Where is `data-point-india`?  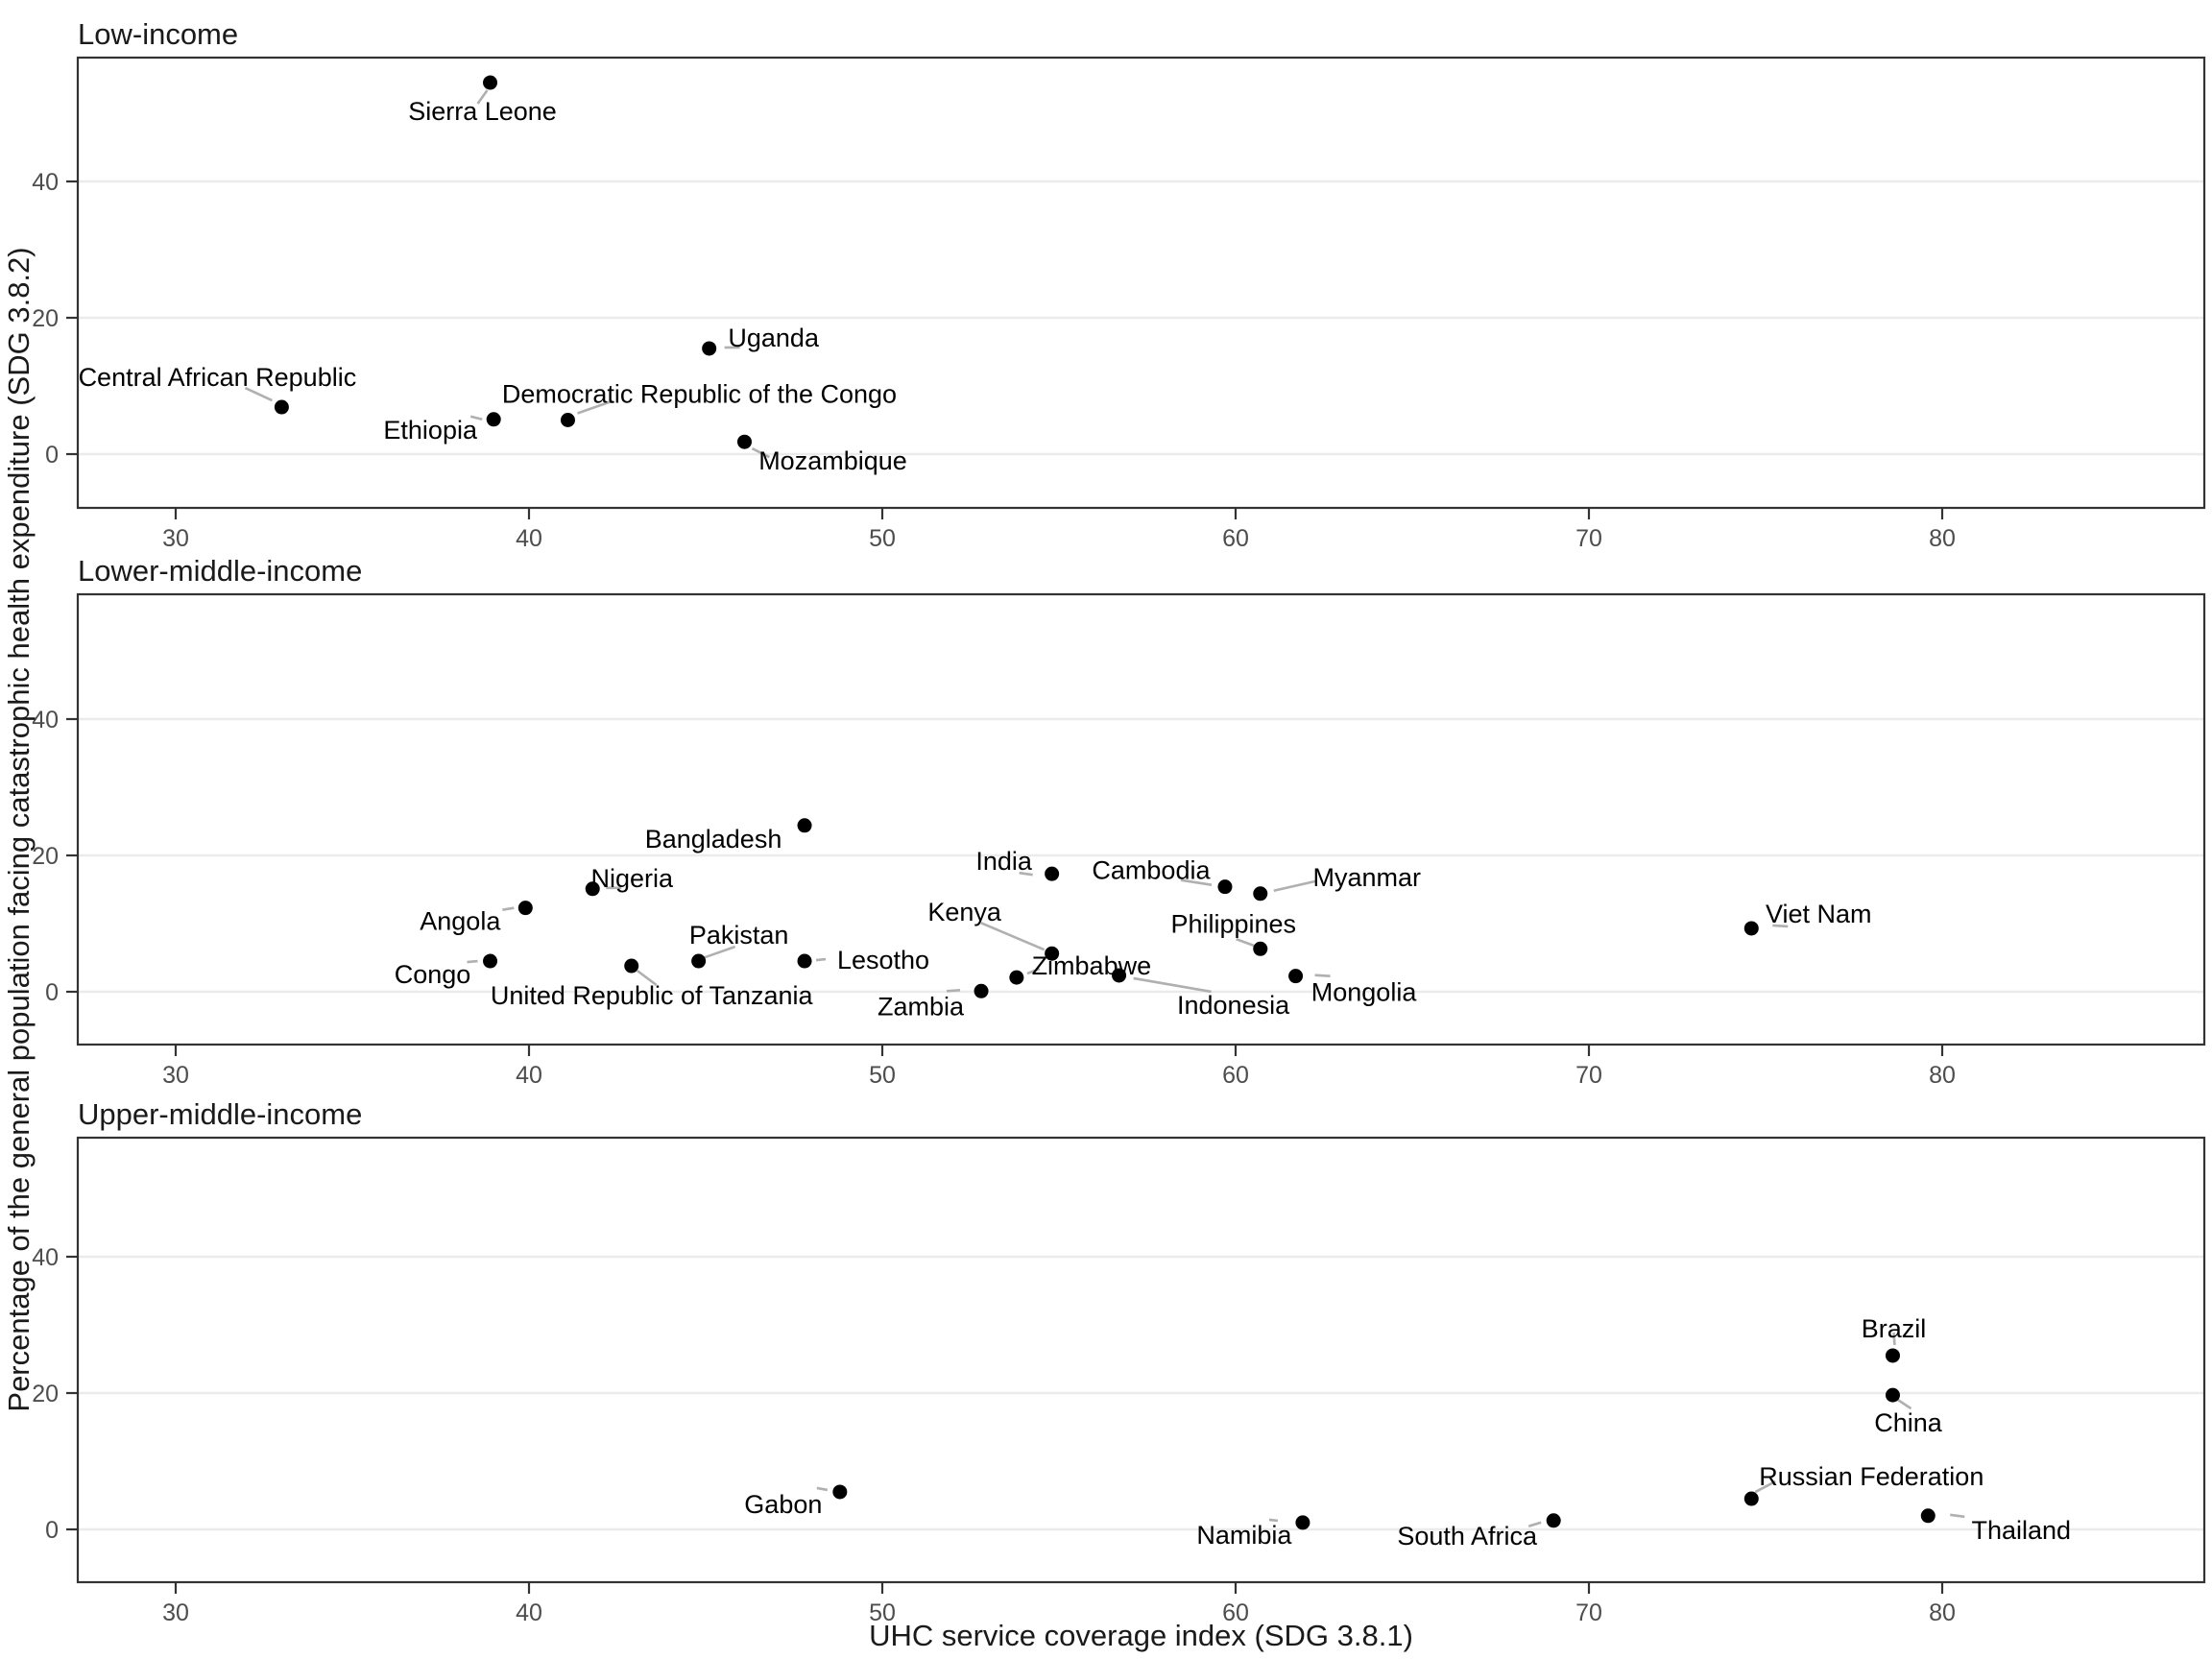
data-point-india is located at coordinates (1052, 873).